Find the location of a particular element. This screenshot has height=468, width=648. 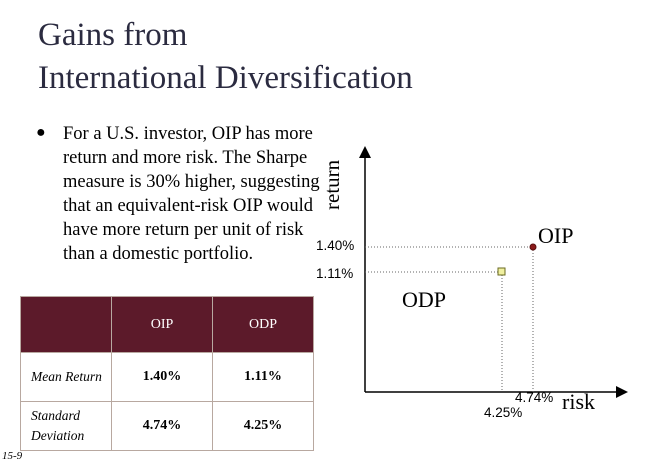

odp-point is located at coordinates (501, 271).